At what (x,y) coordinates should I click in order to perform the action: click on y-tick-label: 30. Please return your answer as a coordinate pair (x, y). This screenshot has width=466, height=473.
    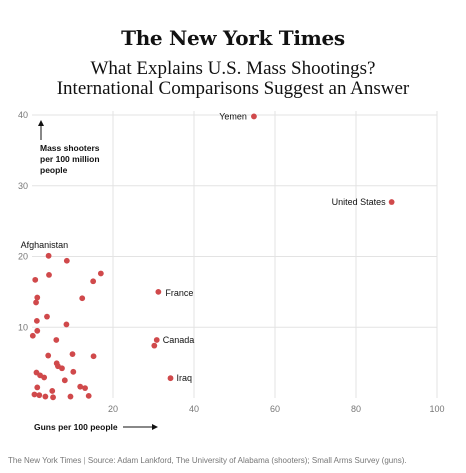
    Looking at the image, I should click on (23, 186).